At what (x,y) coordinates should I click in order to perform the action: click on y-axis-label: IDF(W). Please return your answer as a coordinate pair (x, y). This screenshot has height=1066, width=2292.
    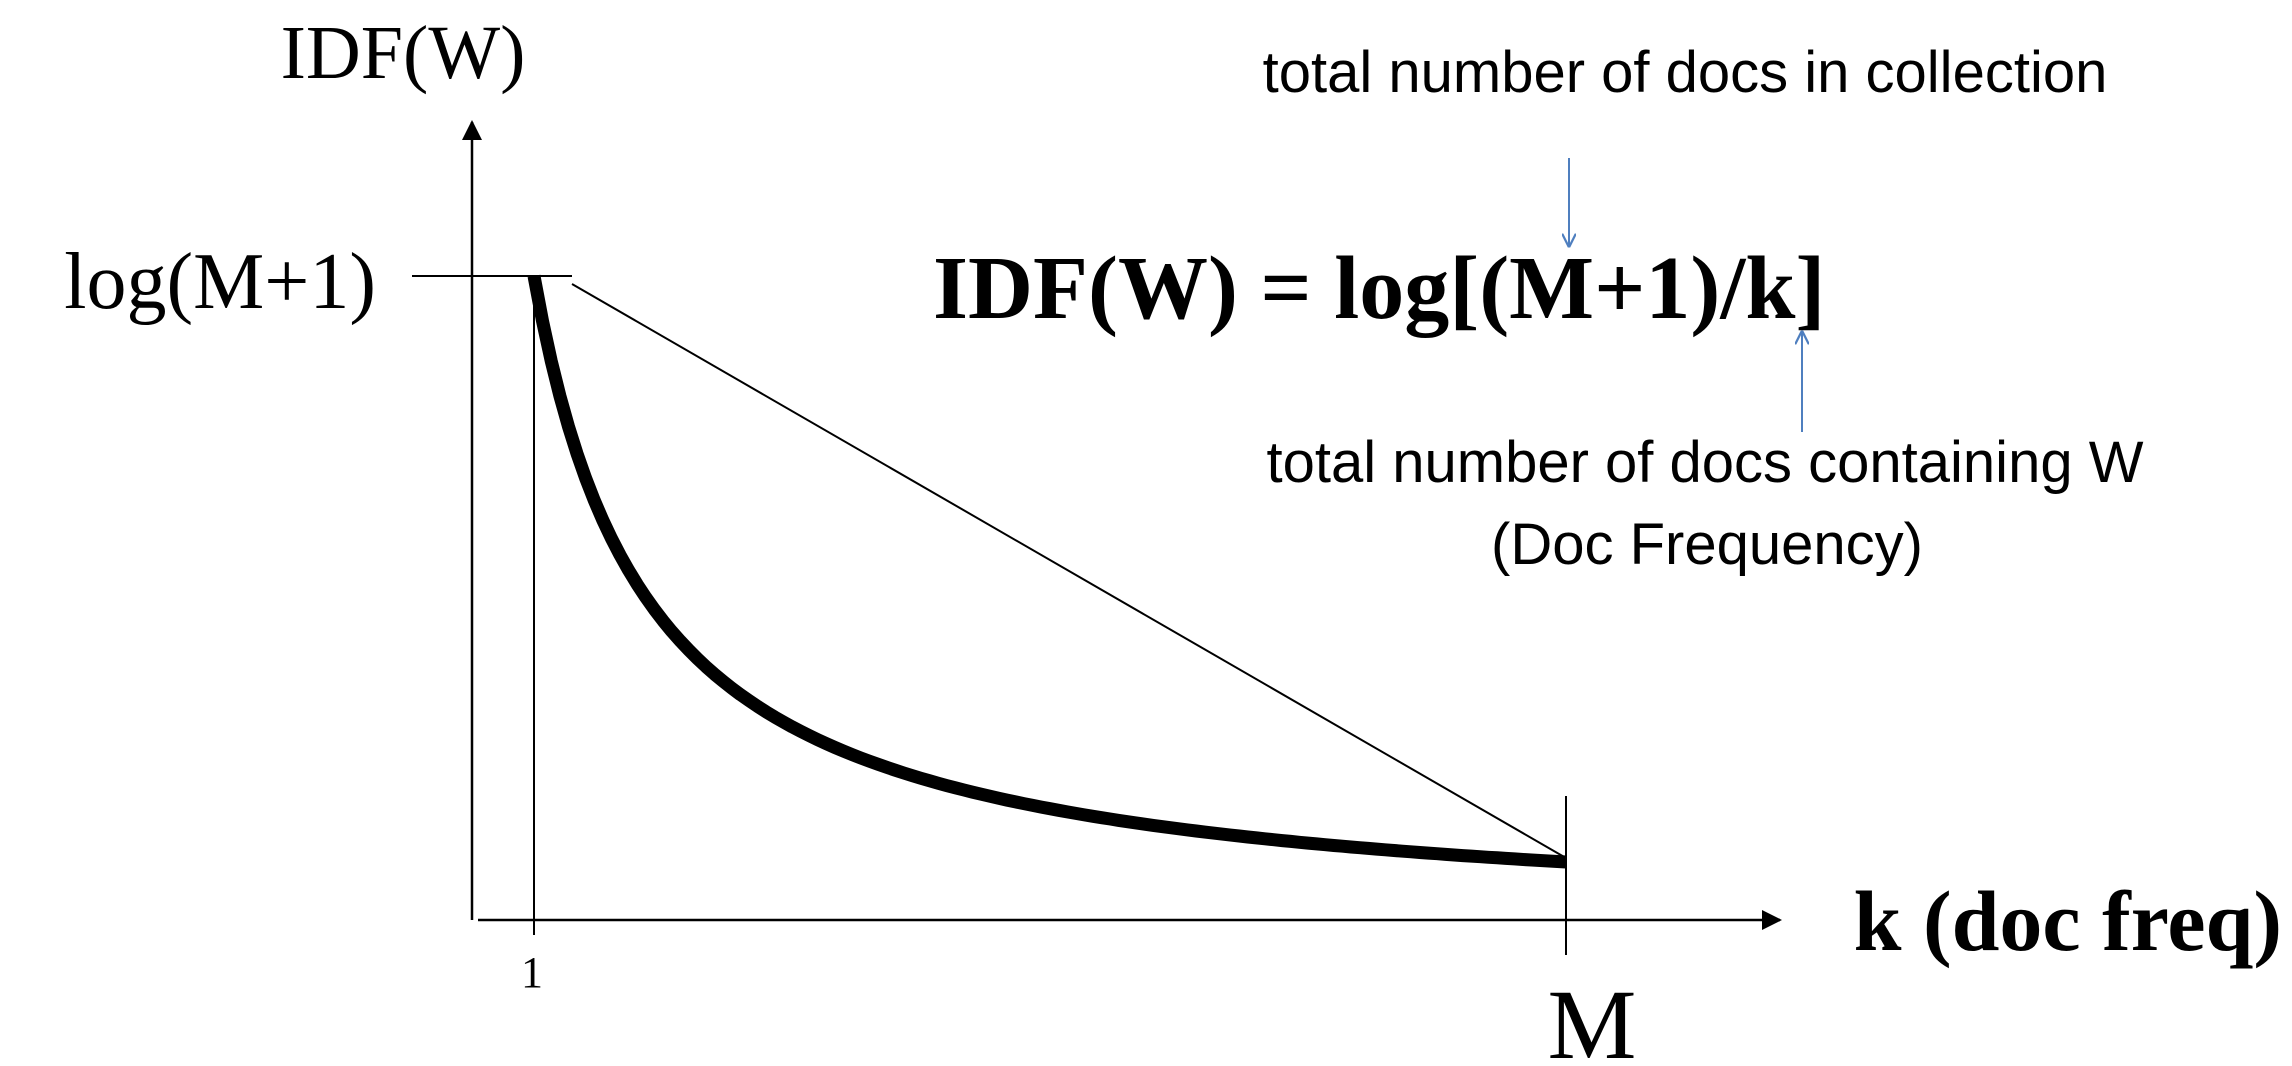
    Looking at the image, I should click on (403, 53).